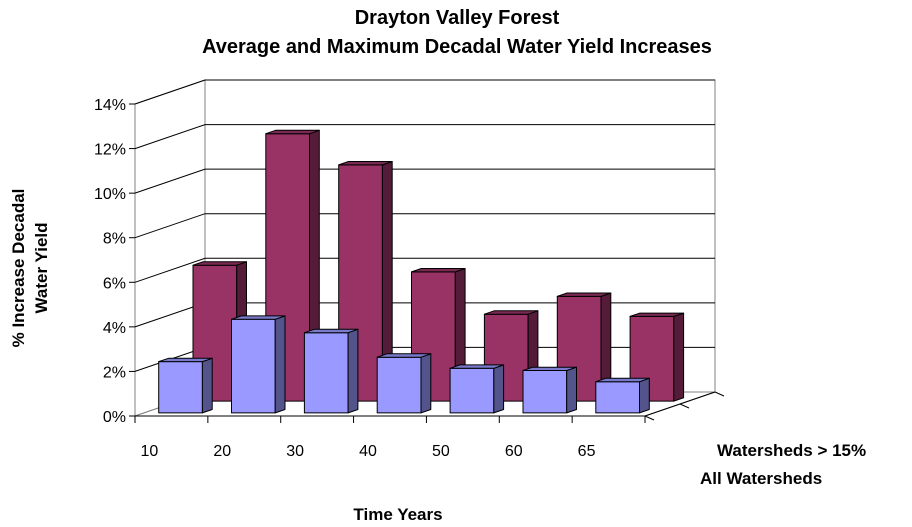 This screenshot has width=912, height=527. I want to click on y-tick-label: 4%, so click(114, 328).